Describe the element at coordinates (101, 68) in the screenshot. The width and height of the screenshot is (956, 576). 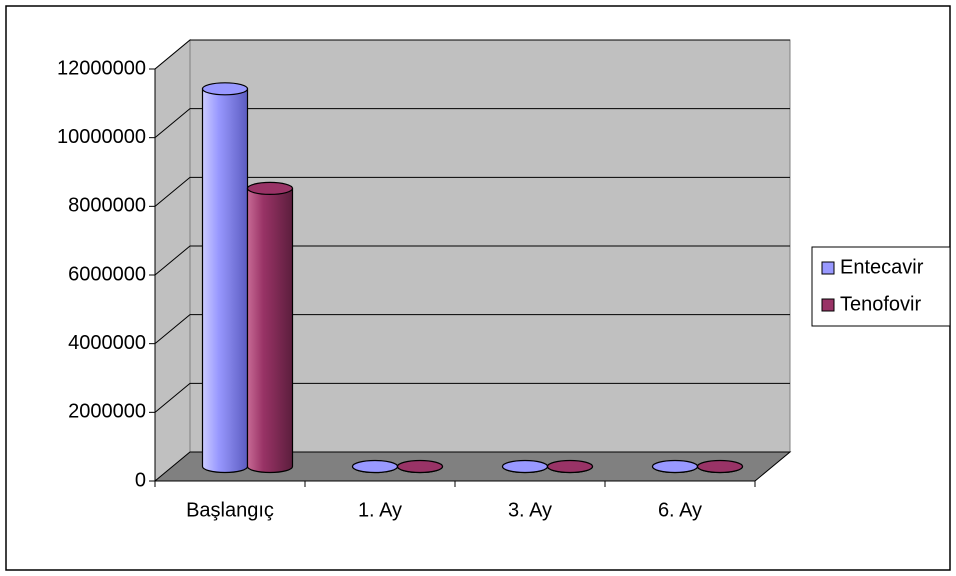
I see `y-tick-label: 12000000` at that location.